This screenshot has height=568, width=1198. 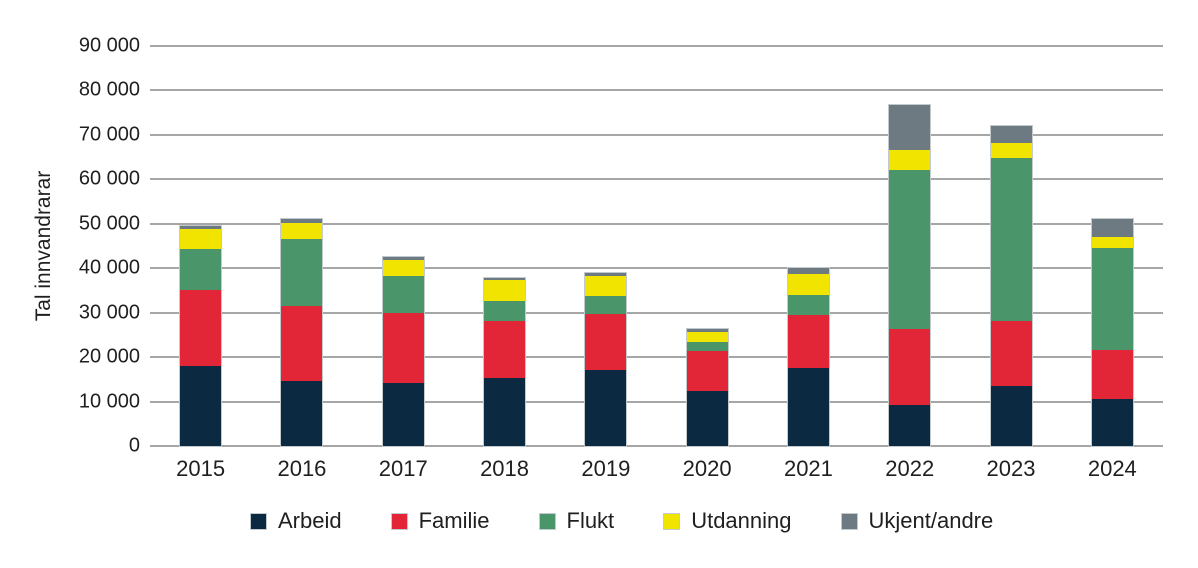 I want to click on legend-swatch-flukt, so click(x=547, y=521).